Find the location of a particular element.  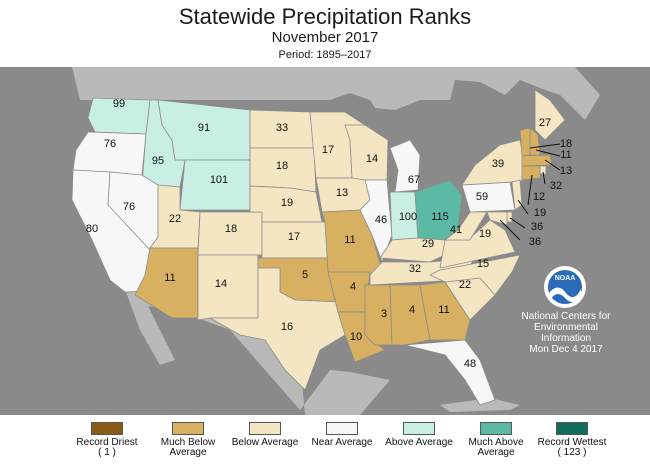

small-state-callouts is located at coordinates (530, 192).